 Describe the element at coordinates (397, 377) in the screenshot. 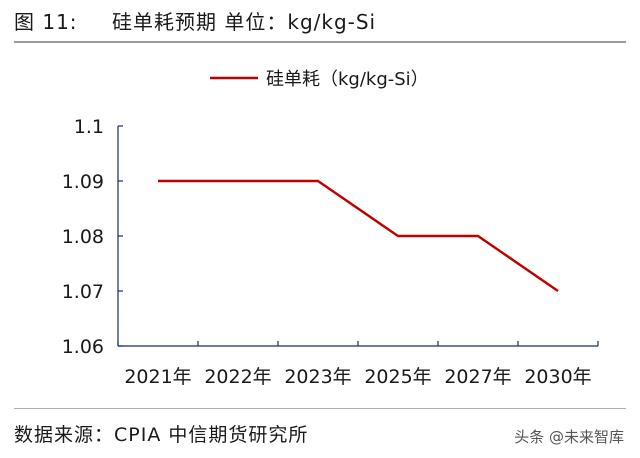

I see `x-tick-label: 2025年` at that location.